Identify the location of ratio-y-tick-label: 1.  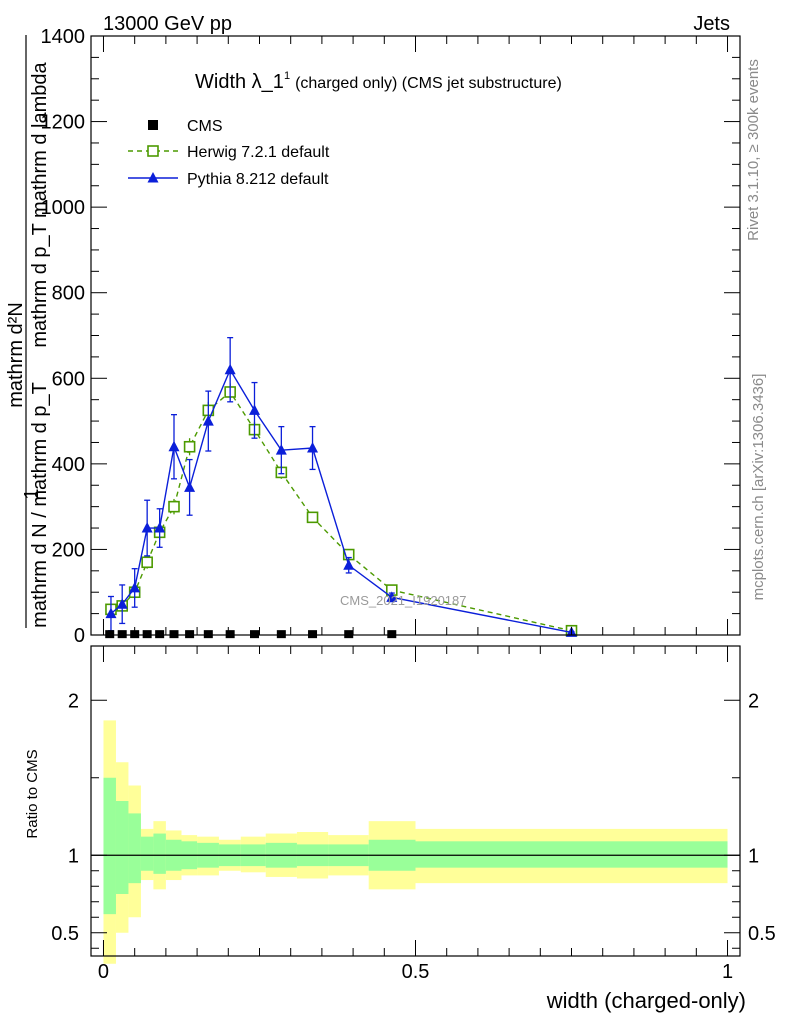
(73, 856).